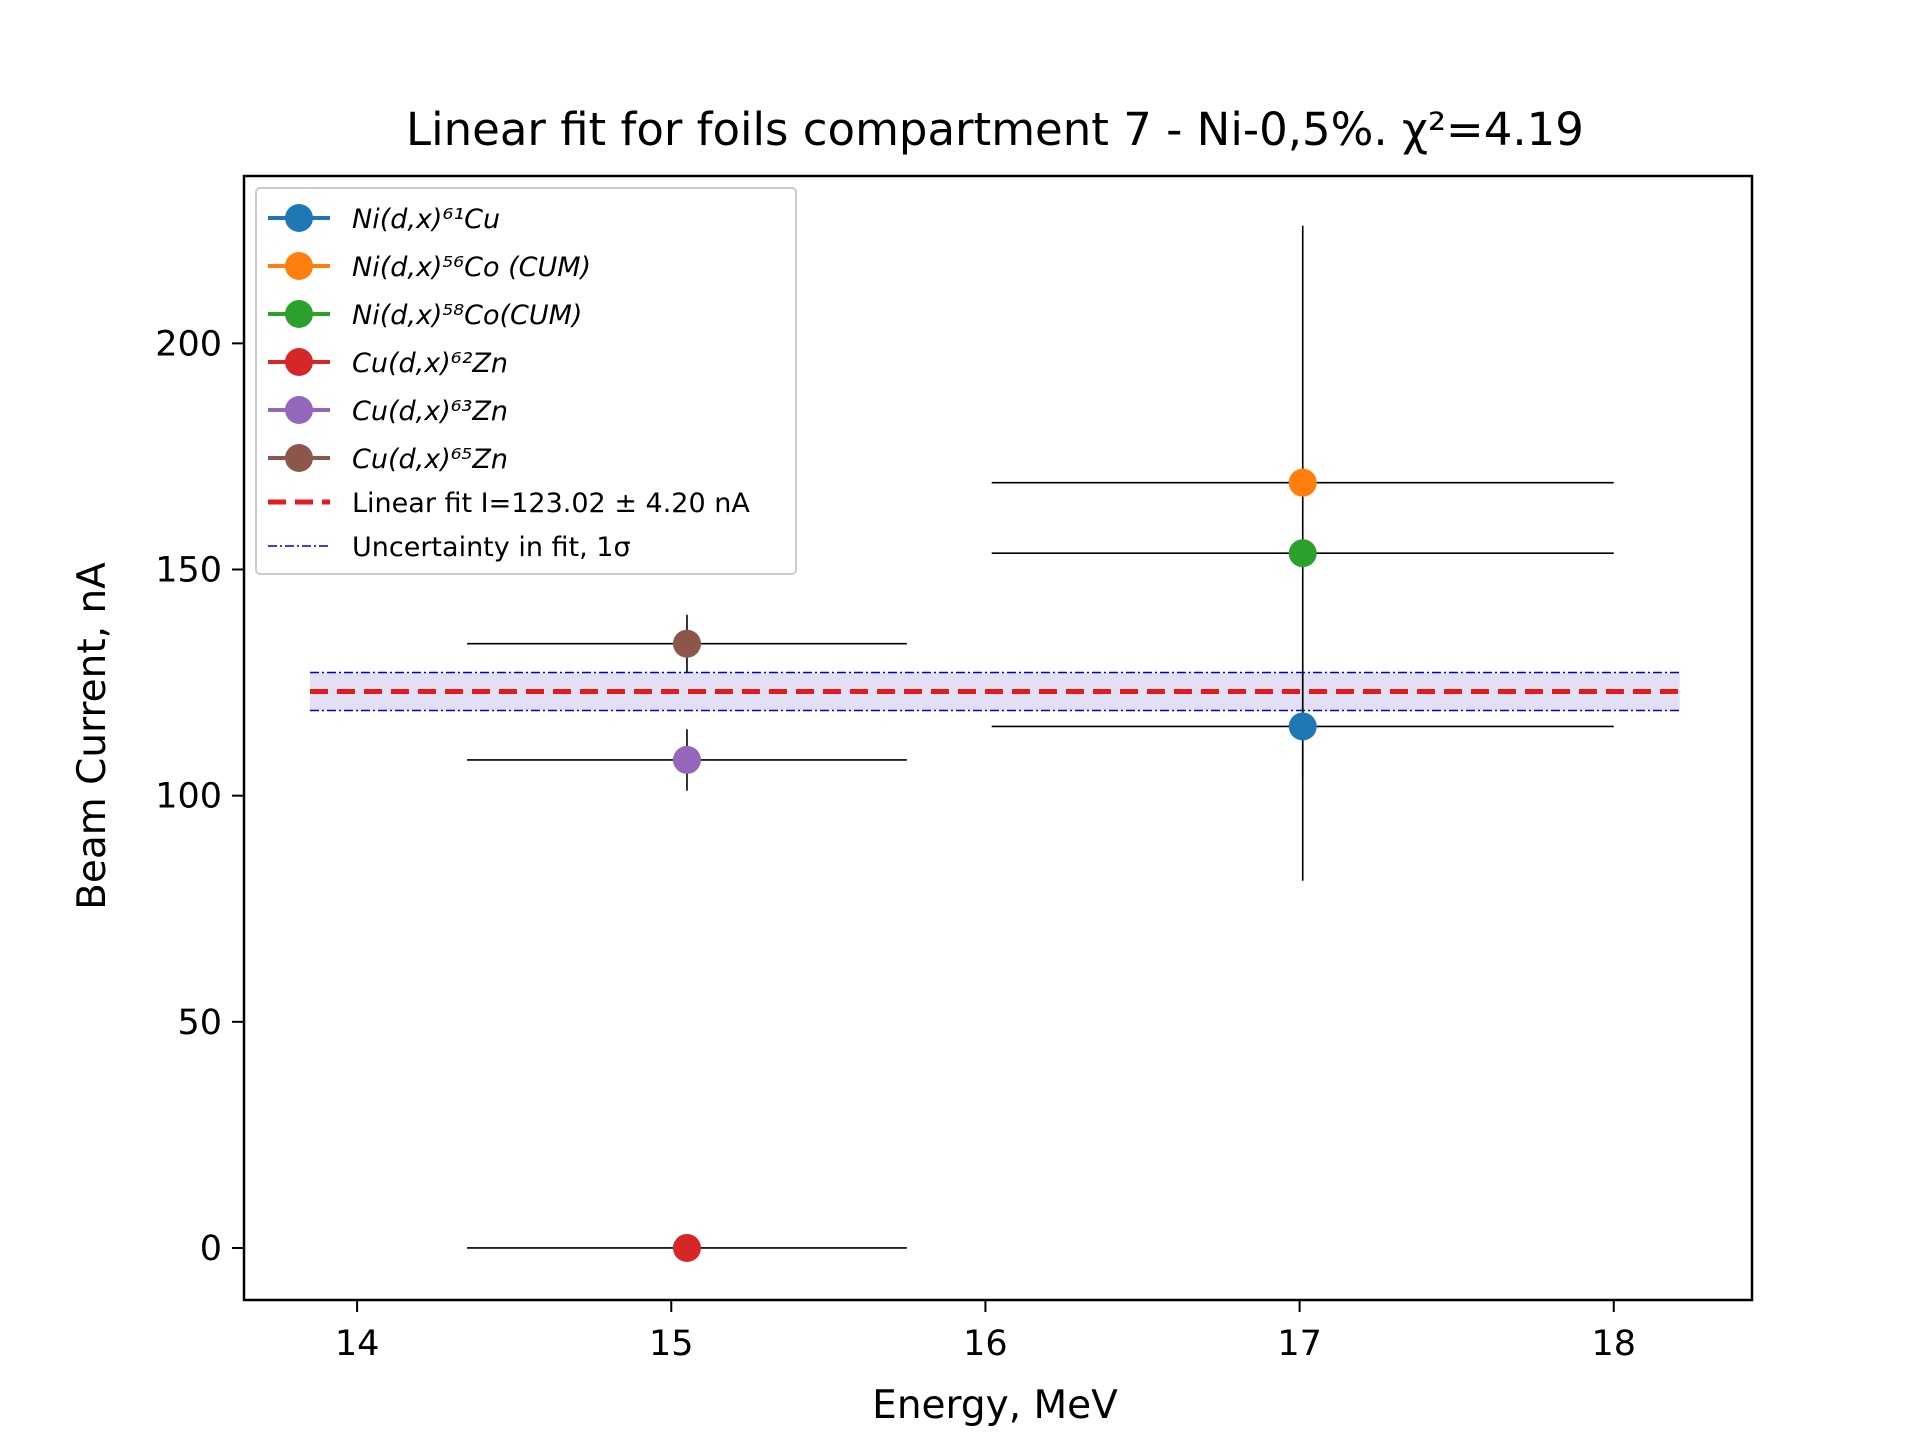 The height and width of the screenshot is (1440, 1920). Describe the element at coordinates (985, 1344) in the screenshot. I see `x-tick-label: 16` at that location.